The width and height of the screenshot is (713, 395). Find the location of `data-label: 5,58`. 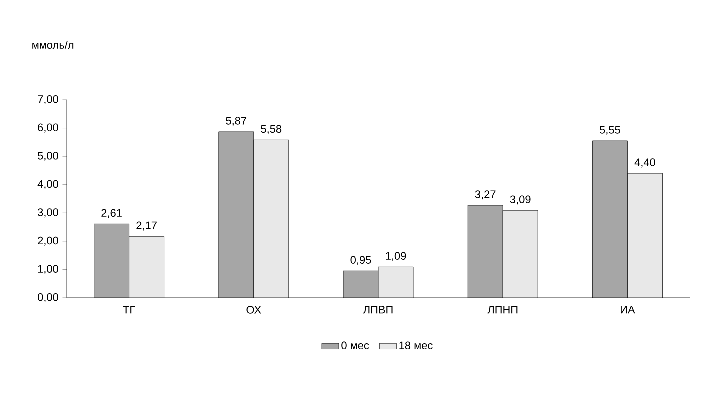

data-label: 5,58 is located at coordinates (271, 129).